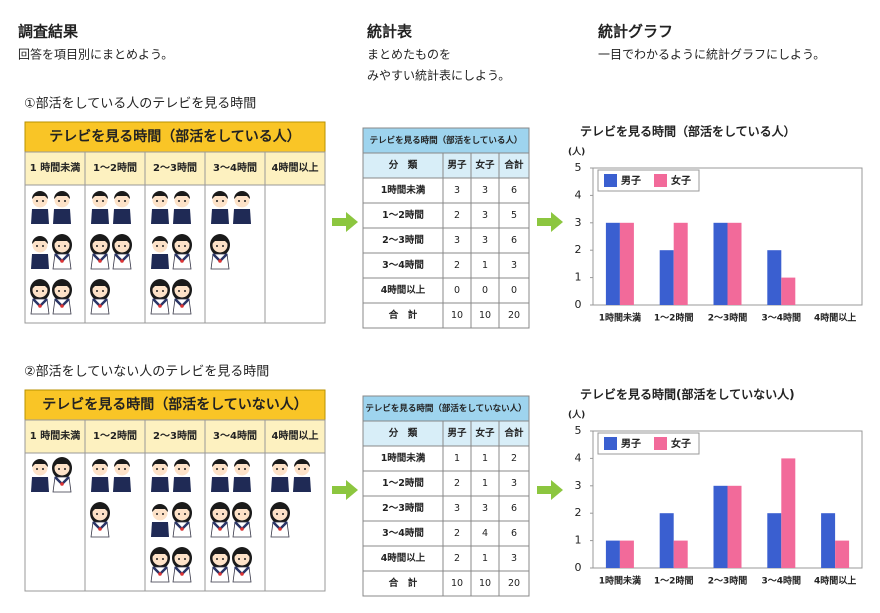 The image size is (880, 613). Describe the element at coordinates (175, 167) in the screenshot. I see `tally-column: 2～3時間` at that location.